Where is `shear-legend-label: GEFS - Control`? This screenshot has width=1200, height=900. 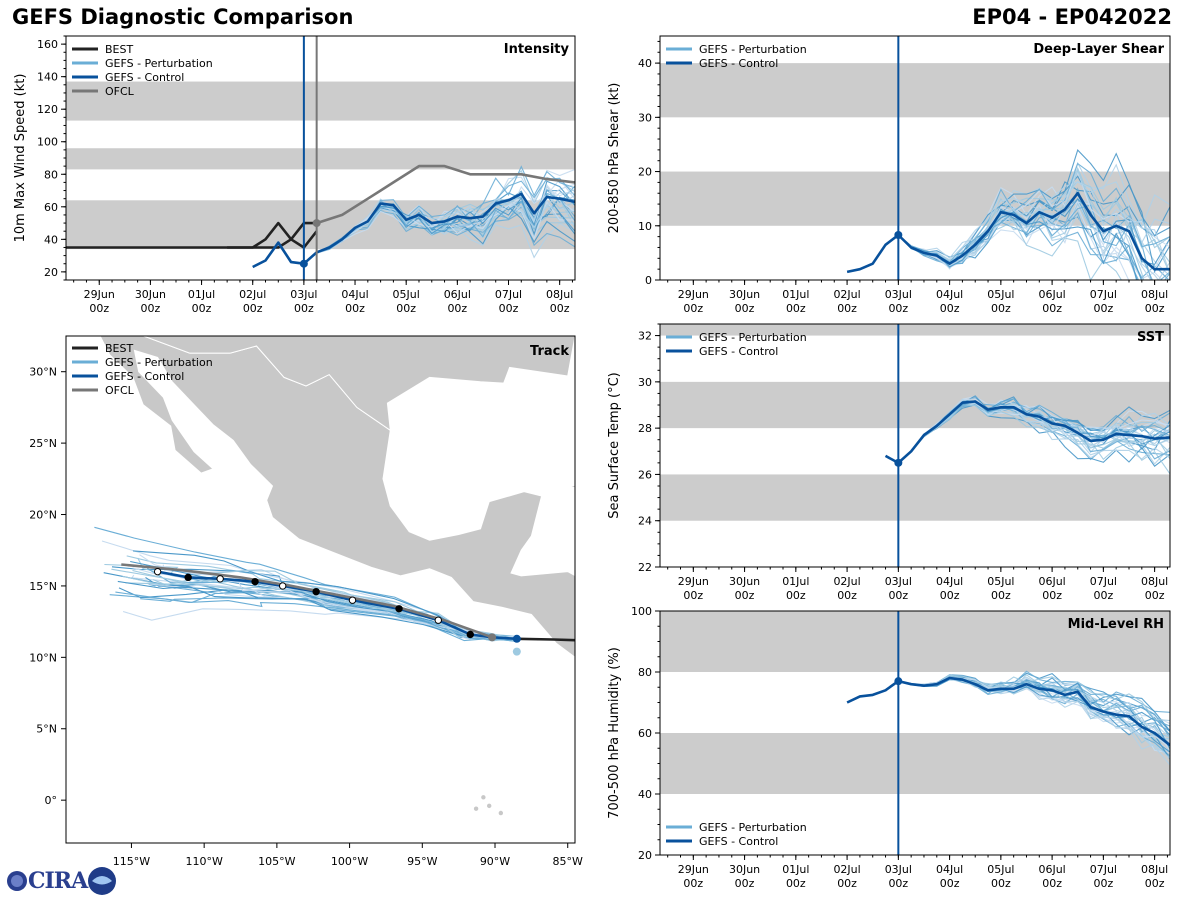 shear-legend-label: GEFS - Control is located at coordinates (738, 63).